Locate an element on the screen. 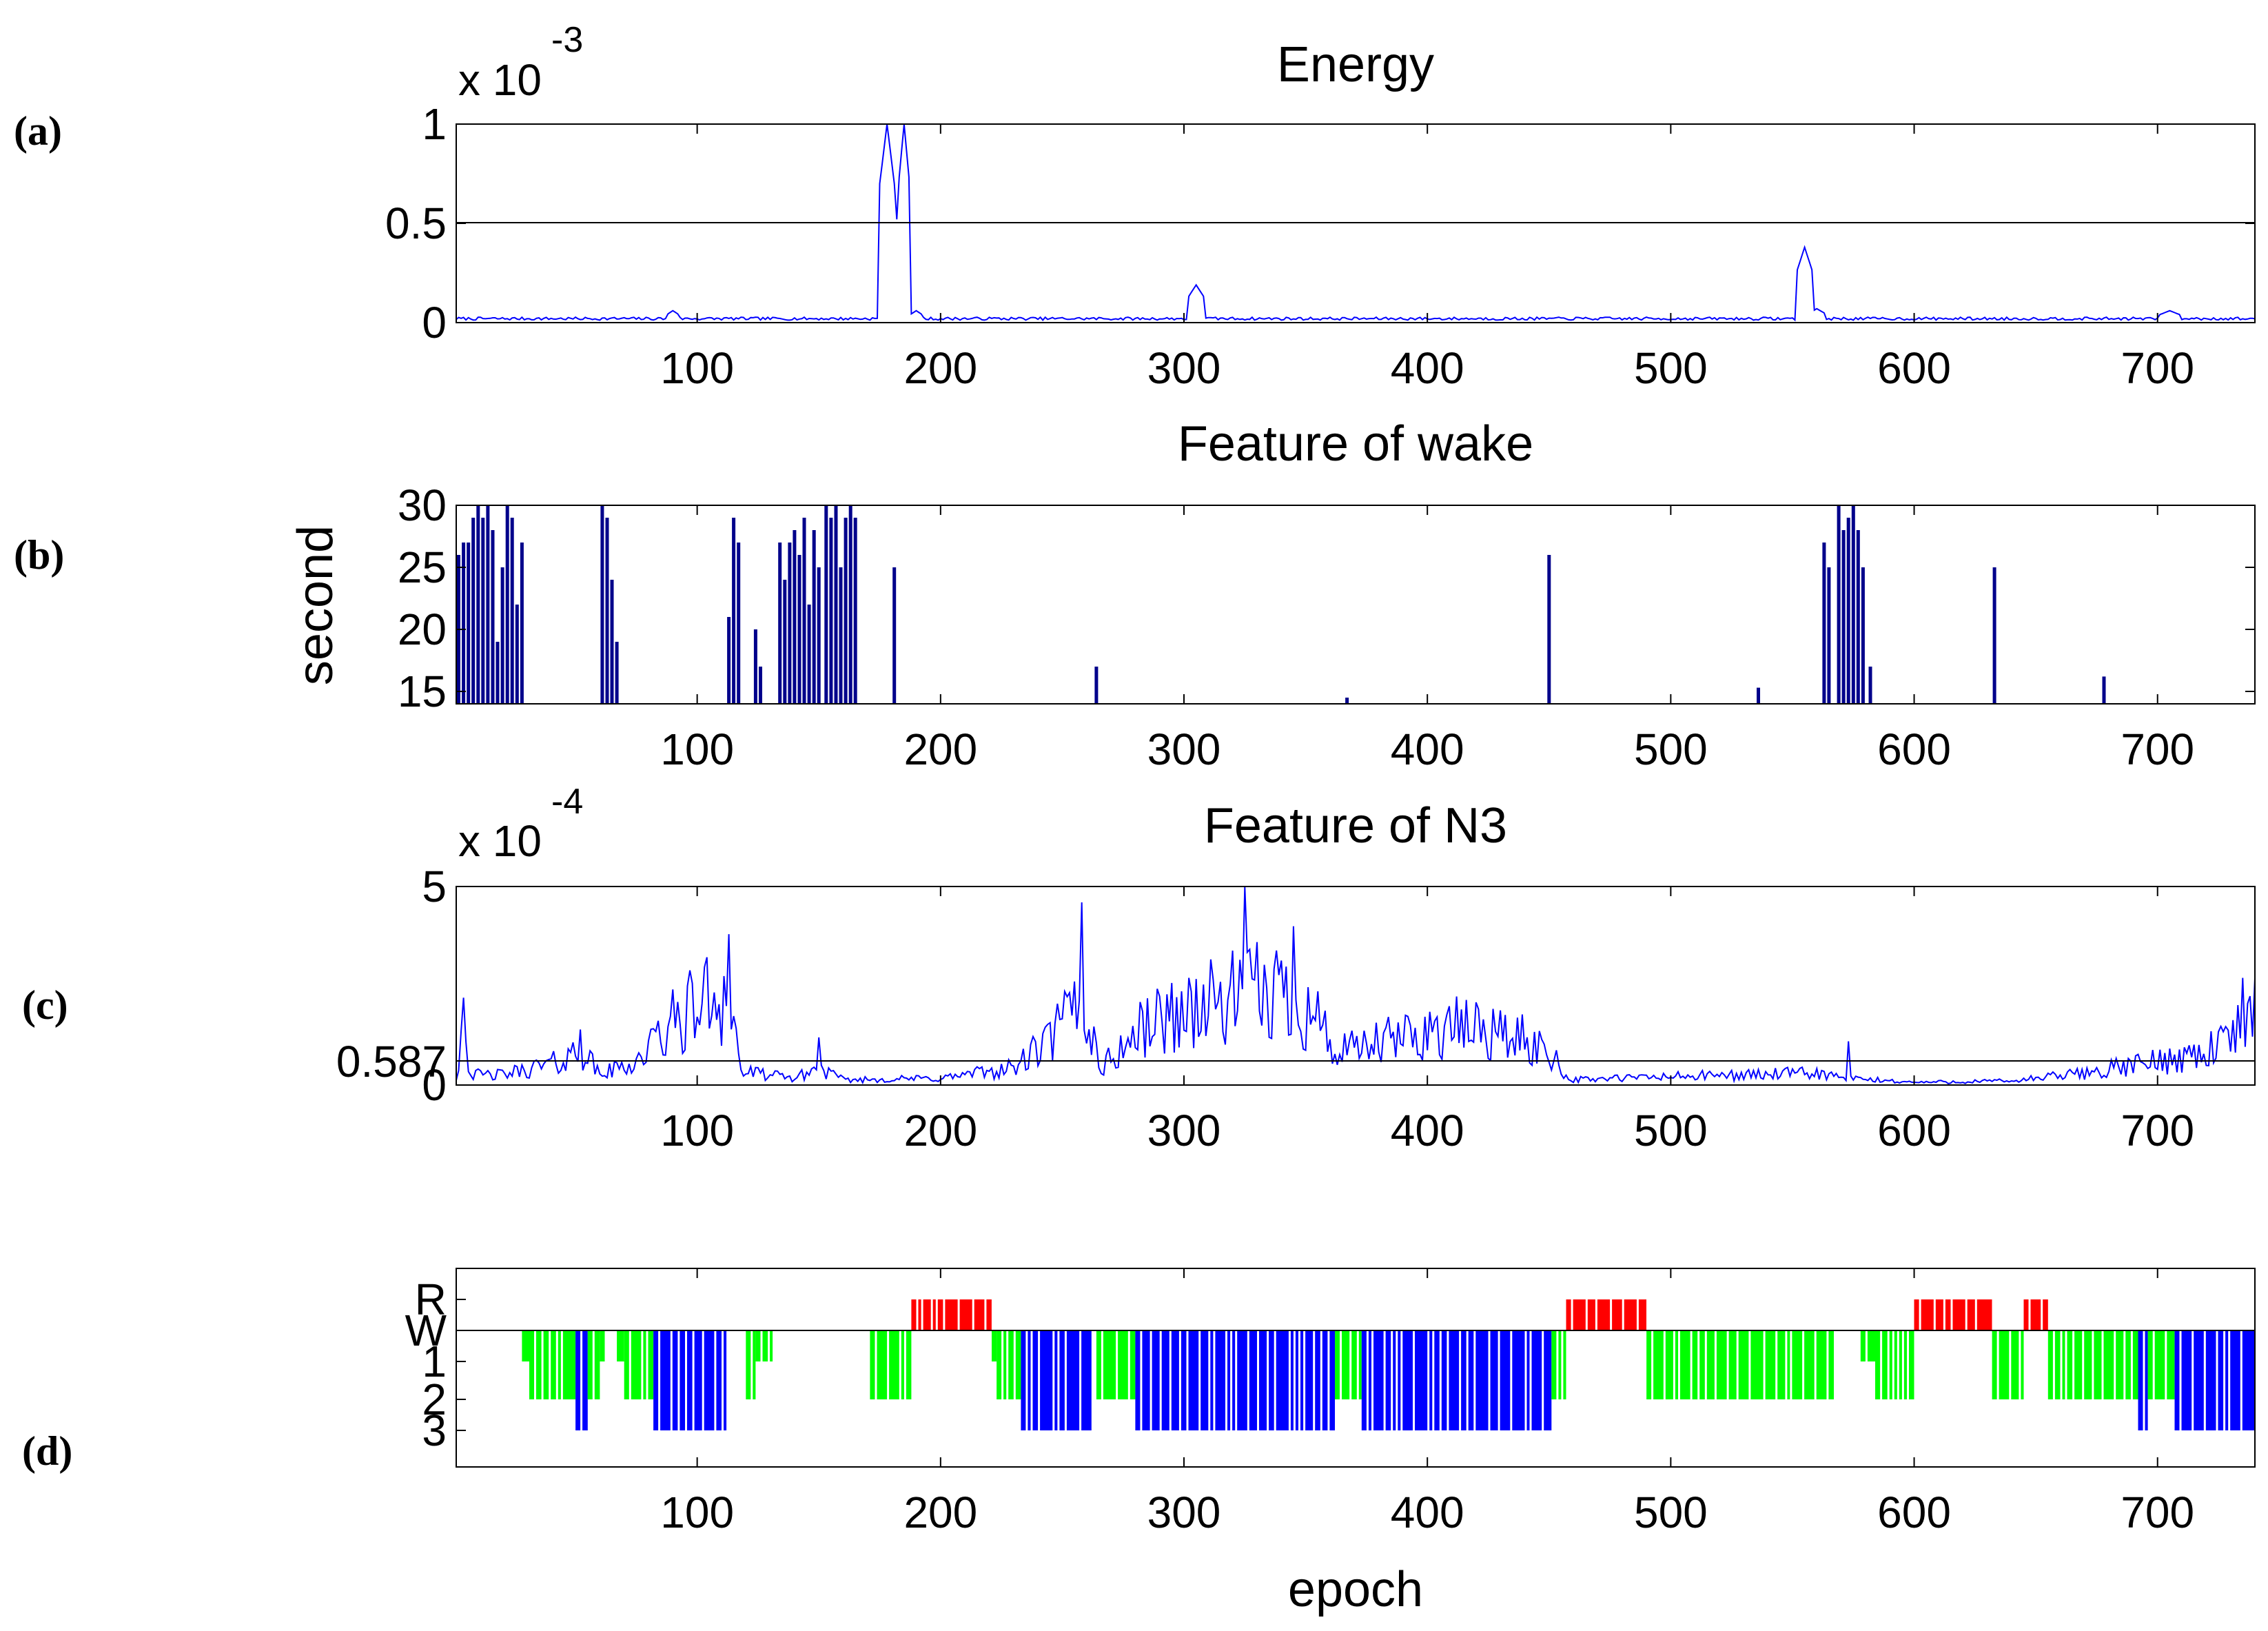 This screenshot has width=2268, height=1631. y-tick-label: 0.5 is located at coordinates (416, 223).